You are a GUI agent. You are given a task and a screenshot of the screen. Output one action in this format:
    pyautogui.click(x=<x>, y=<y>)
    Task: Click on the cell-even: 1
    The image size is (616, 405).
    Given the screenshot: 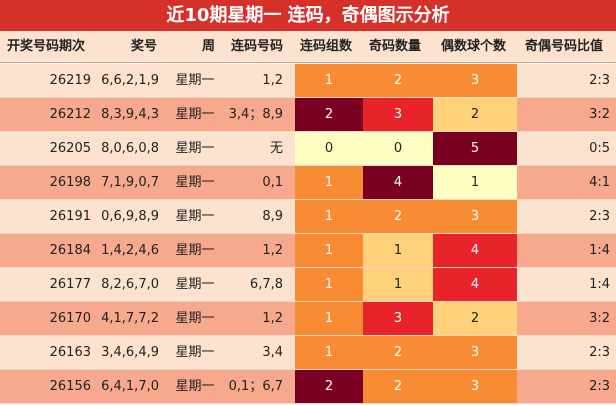 What is the action you would take?
    pyautogui.click(x=475, y=182)
    